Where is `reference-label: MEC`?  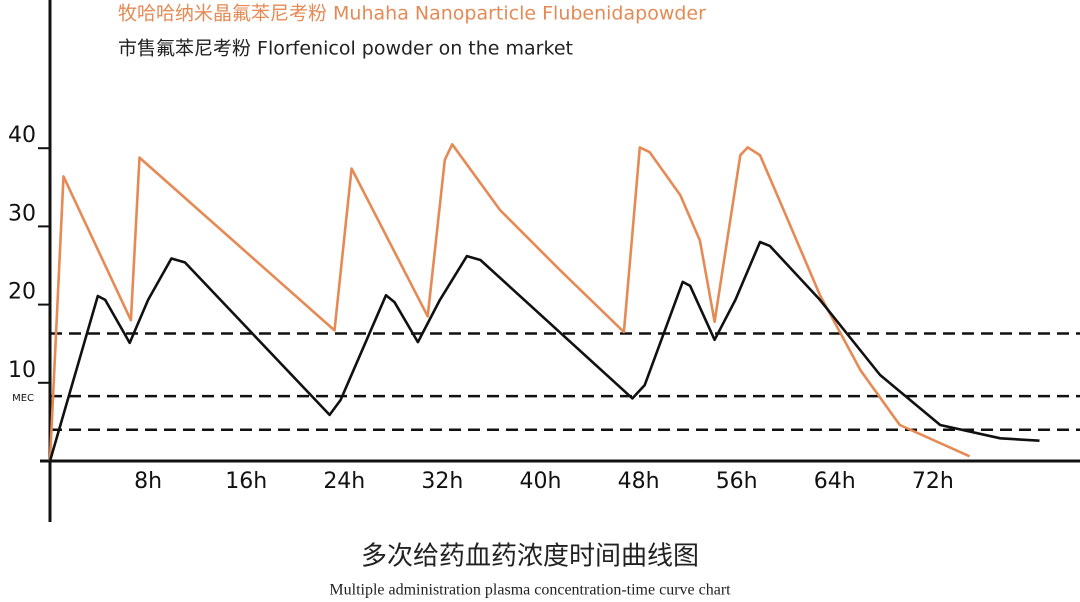
reference-label: MEC is located at coordinates (23, 398).